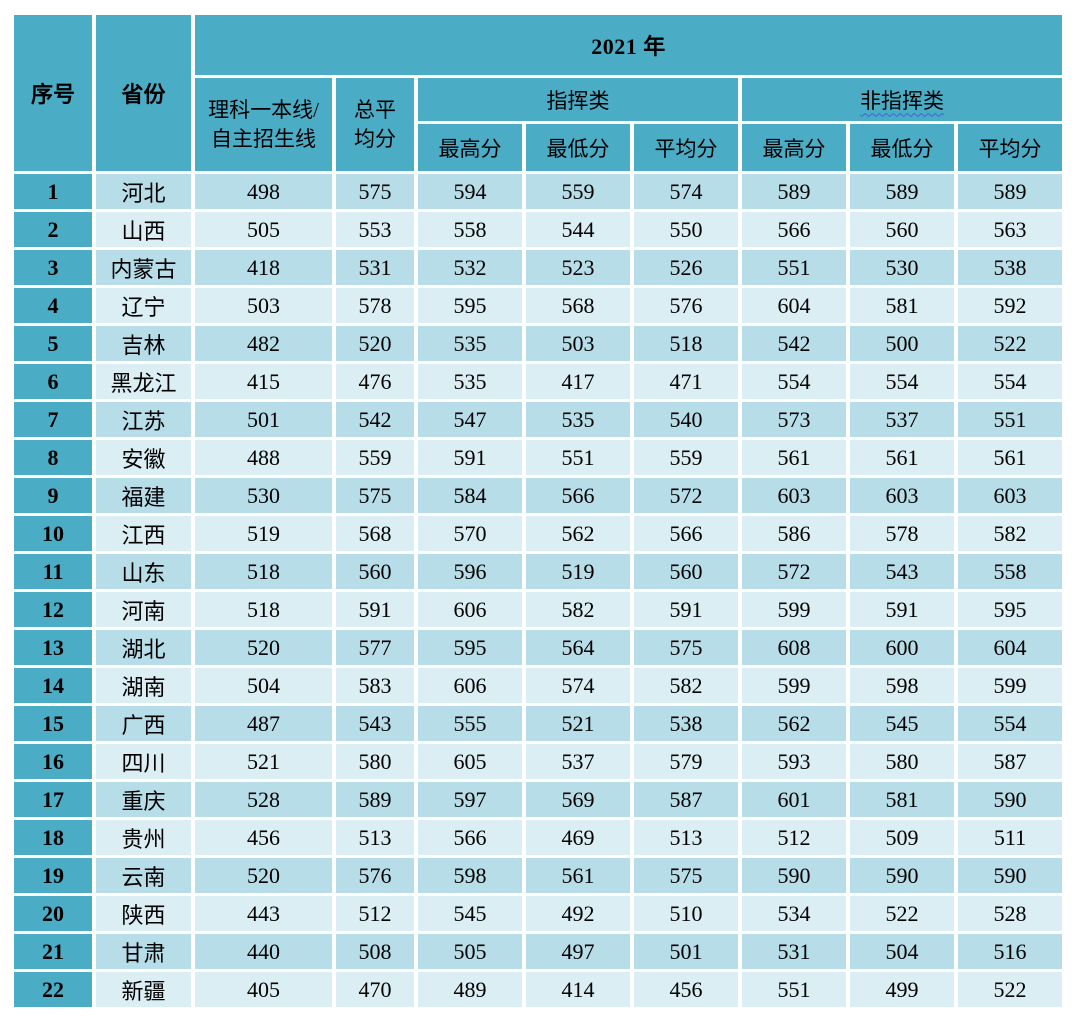  What do you see at coordinates (794, 343) in the screenshot?
I see `score-cell: 542` at bounding box center [794, 343].